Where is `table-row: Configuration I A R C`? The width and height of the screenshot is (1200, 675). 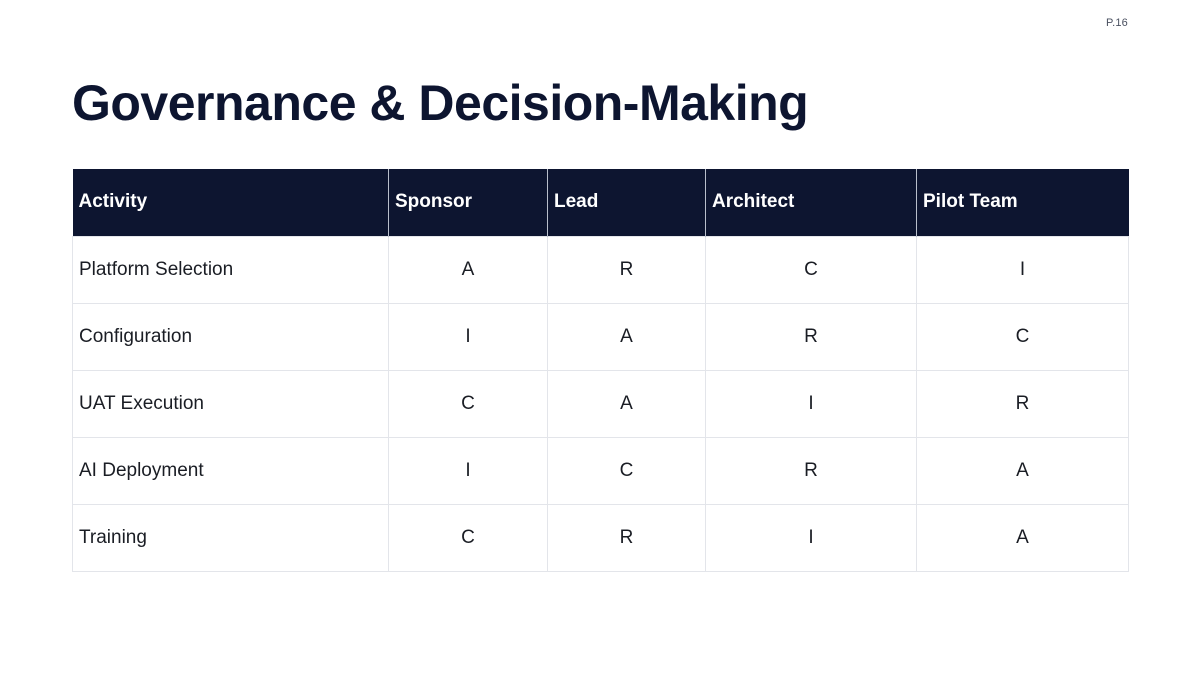
table-row: Configuration I A R C is located at coordinates (600, 336).